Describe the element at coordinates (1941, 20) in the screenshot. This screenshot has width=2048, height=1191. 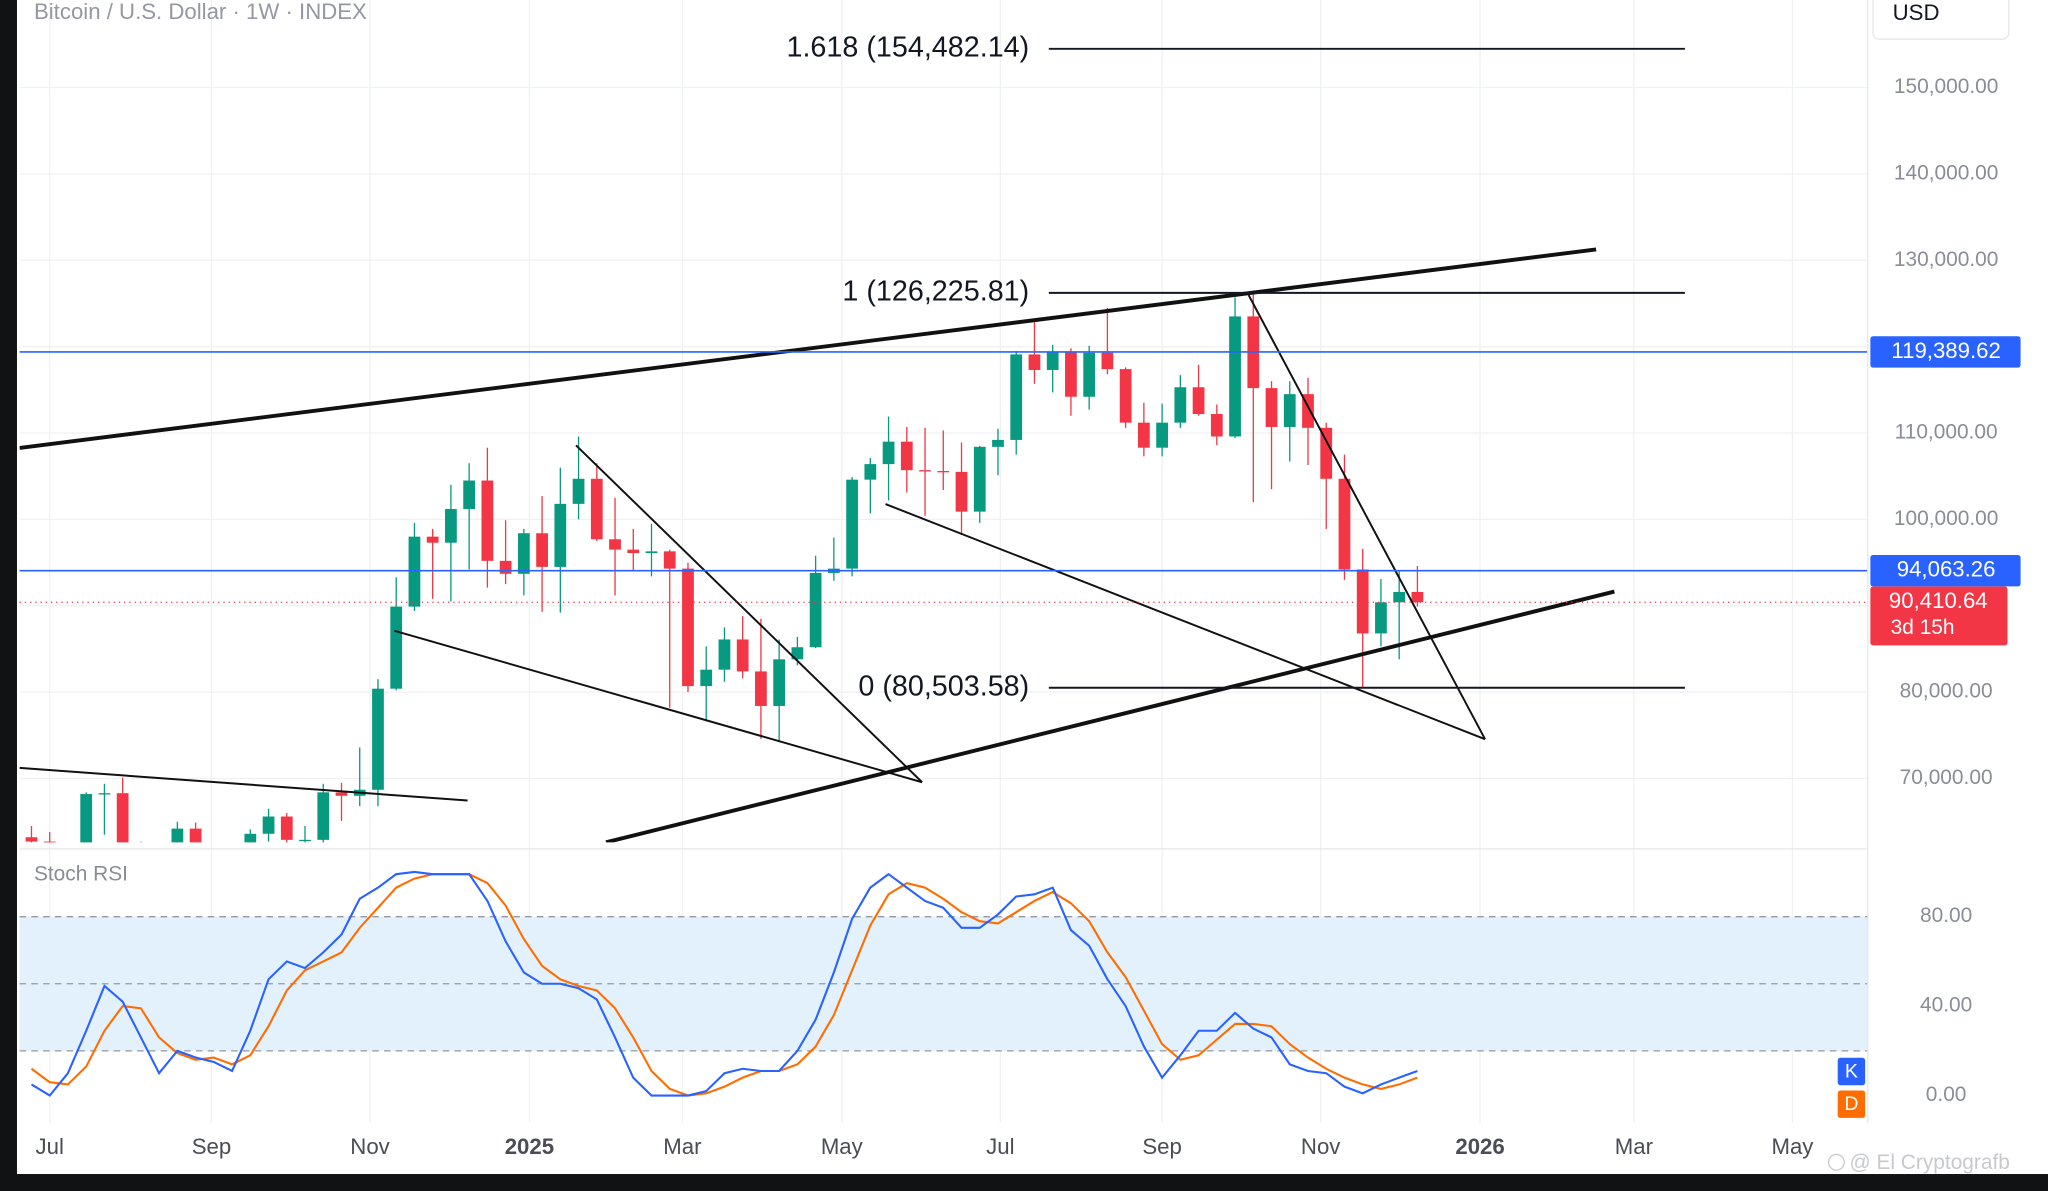
I see `unit-box` at that location.